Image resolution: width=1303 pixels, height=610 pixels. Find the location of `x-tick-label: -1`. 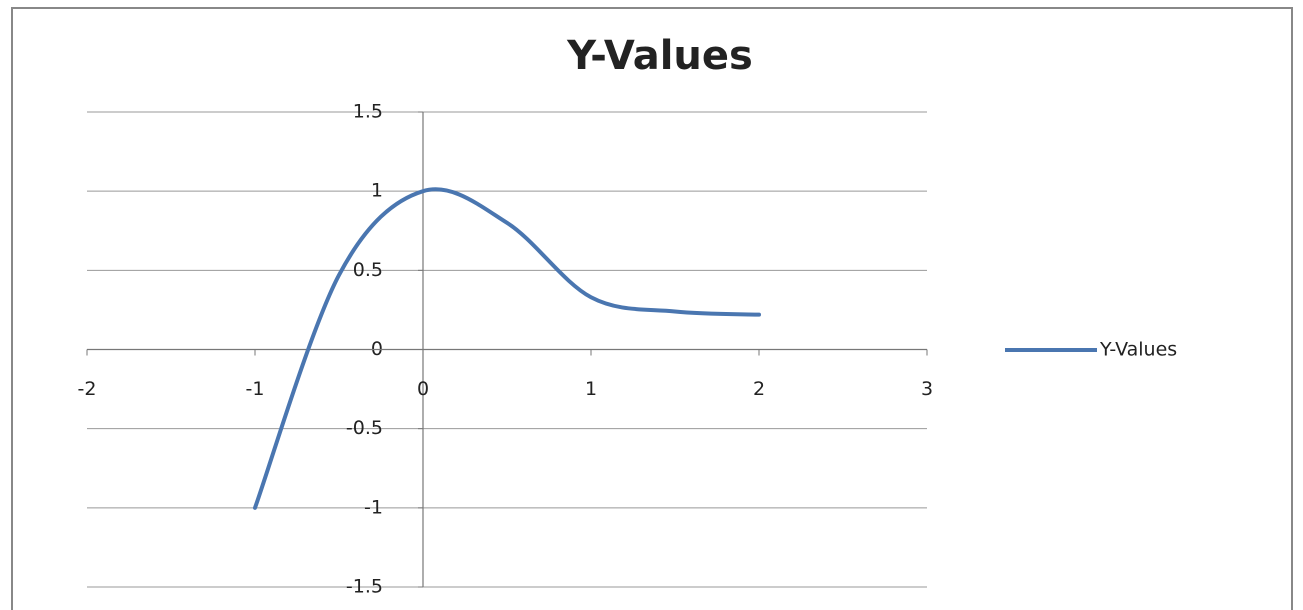

x-tick-label: -1 is located at coordinates (255, 389).